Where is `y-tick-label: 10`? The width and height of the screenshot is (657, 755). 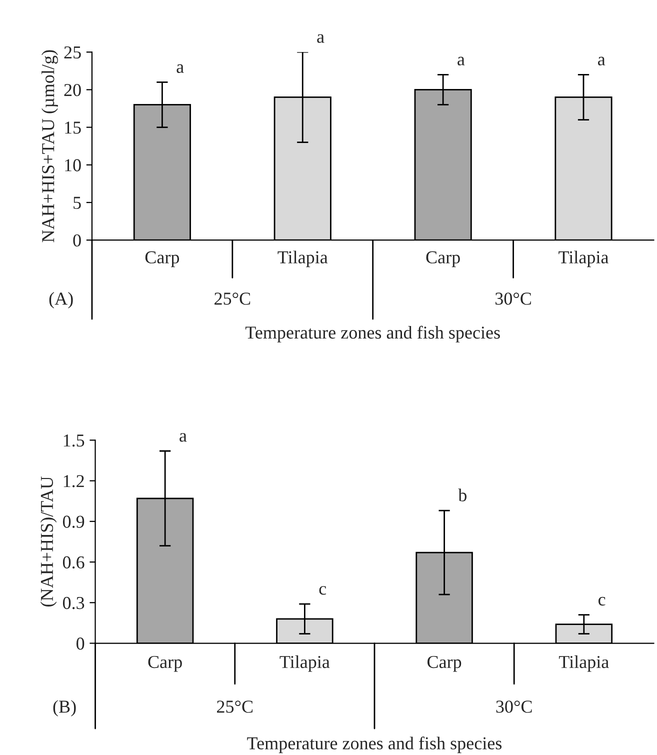 y-tick-label: 10 is located at coordinates (73, 165).